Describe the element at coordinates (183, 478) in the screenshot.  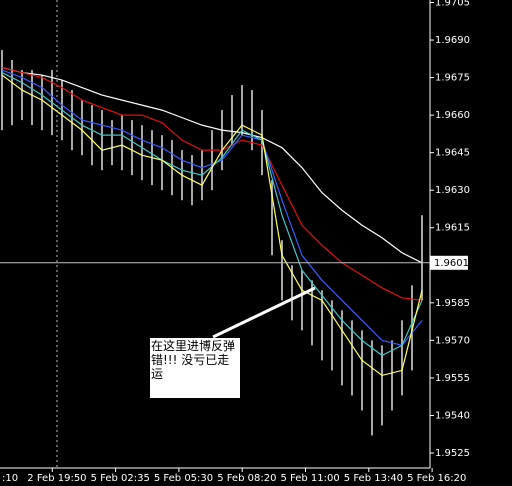
I see `x-tick-label: 5 Feb 05:30` at that location.